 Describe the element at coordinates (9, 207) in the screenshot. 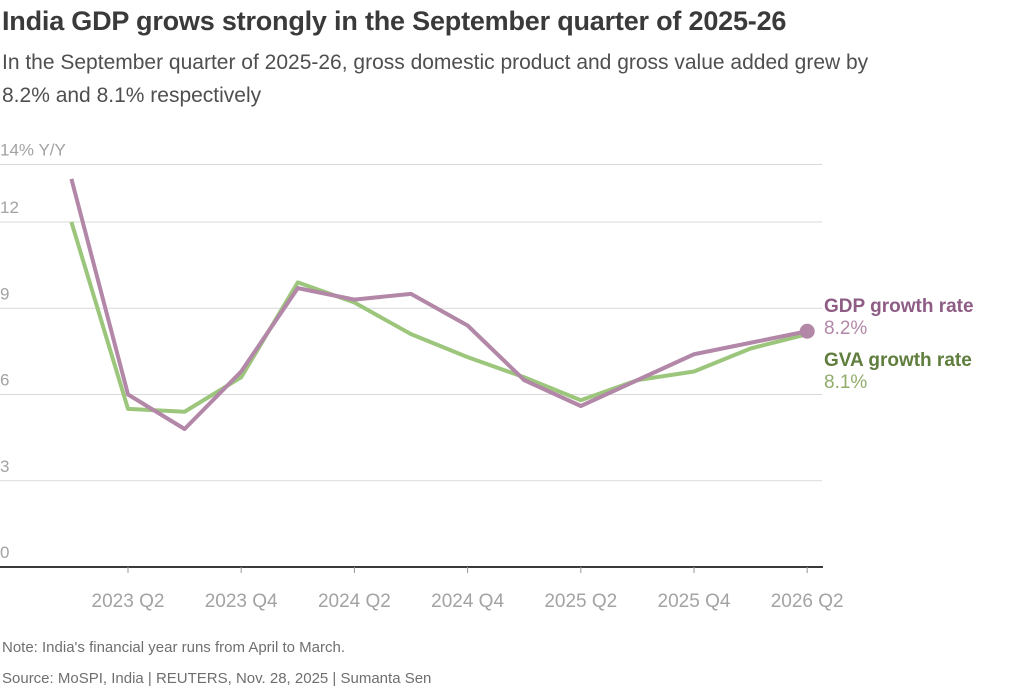

I see `y-tick-label: 12` at that location.